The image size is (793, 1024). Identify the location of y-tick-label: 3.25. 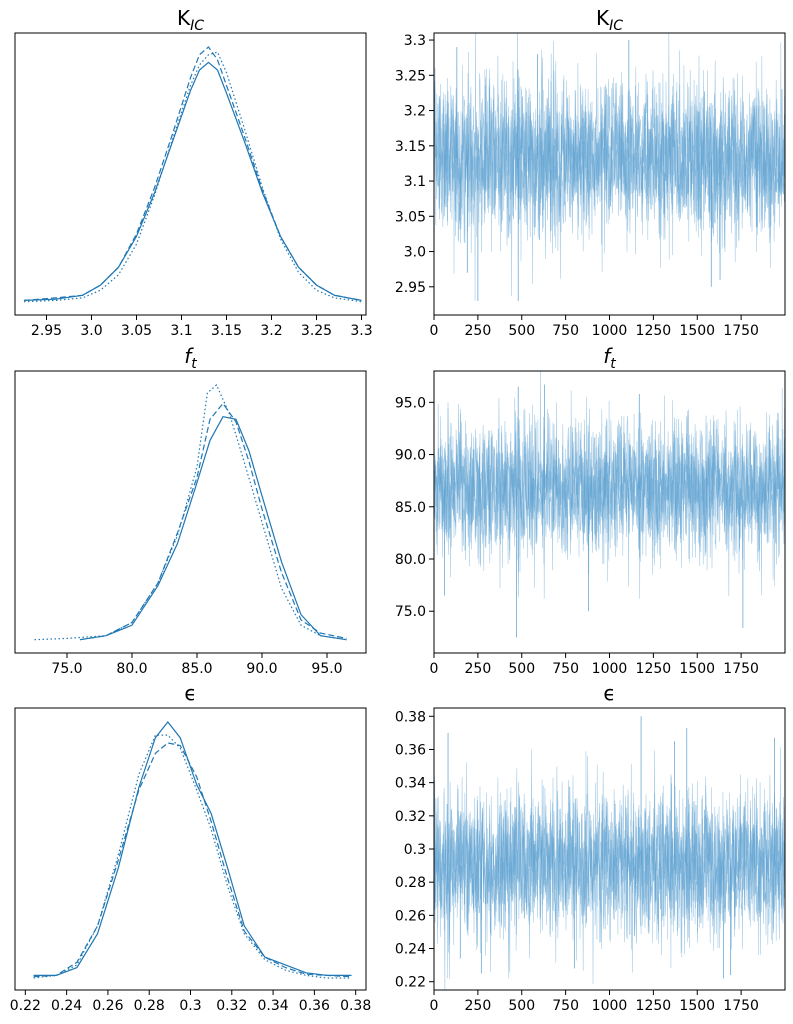
(410, 76).